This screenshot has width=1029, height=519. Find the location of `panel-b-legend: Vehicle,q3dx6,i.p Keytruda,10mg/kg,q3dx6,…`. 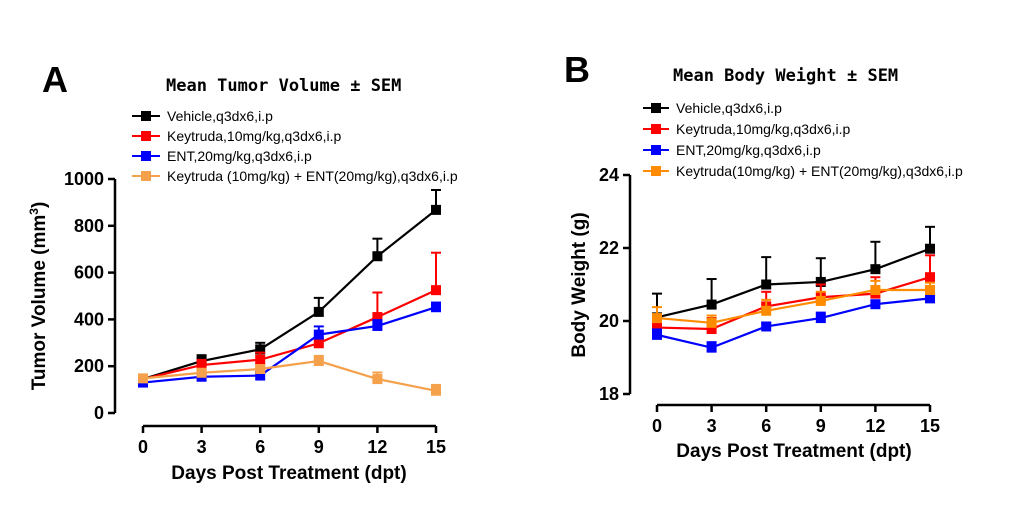

panel-b-legend: Vehicle,q3dx6,i.p Keytruda,10mg/kg,q3dx6,… is located at coordinates (803, 139).